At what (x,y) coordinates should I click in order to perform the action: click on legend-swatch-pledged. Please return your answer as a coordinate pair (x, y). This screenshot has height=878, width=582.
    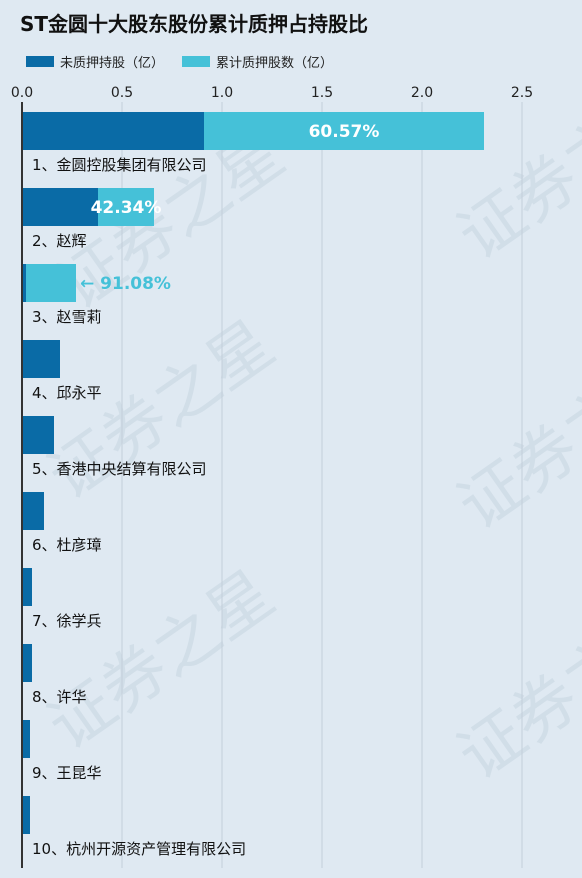
    Looking at the image, I should click on (196, 61).